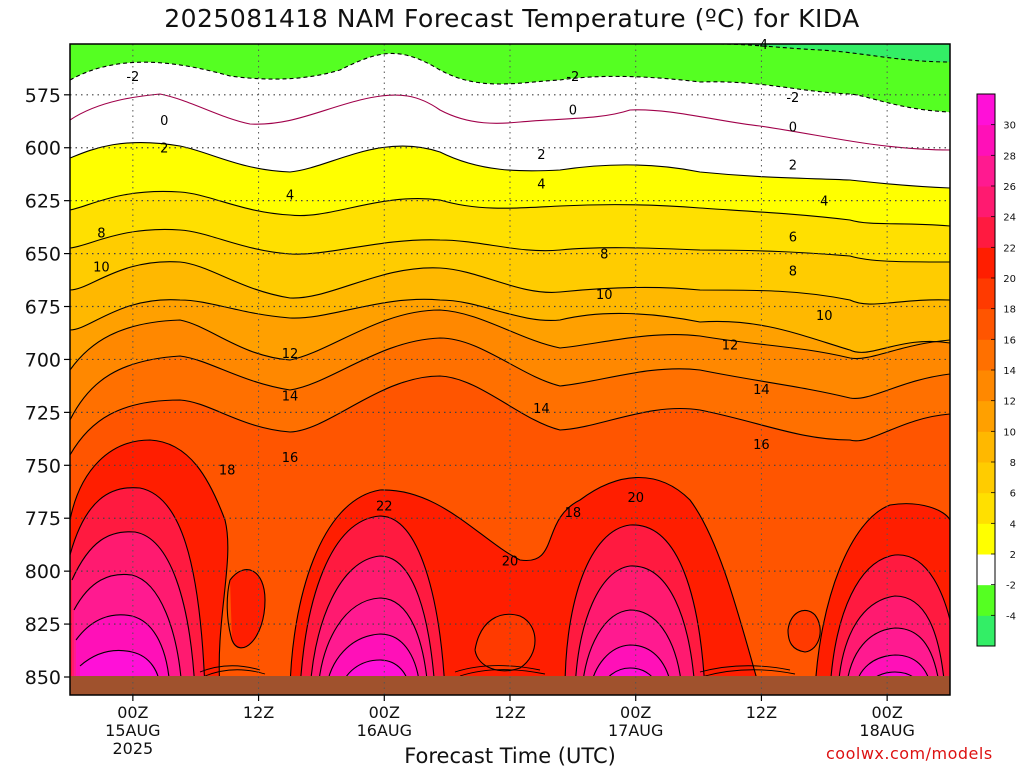  Describe the element at coordinates (793, 238) in the screenshot. I see `contour-label: 6` at that location.